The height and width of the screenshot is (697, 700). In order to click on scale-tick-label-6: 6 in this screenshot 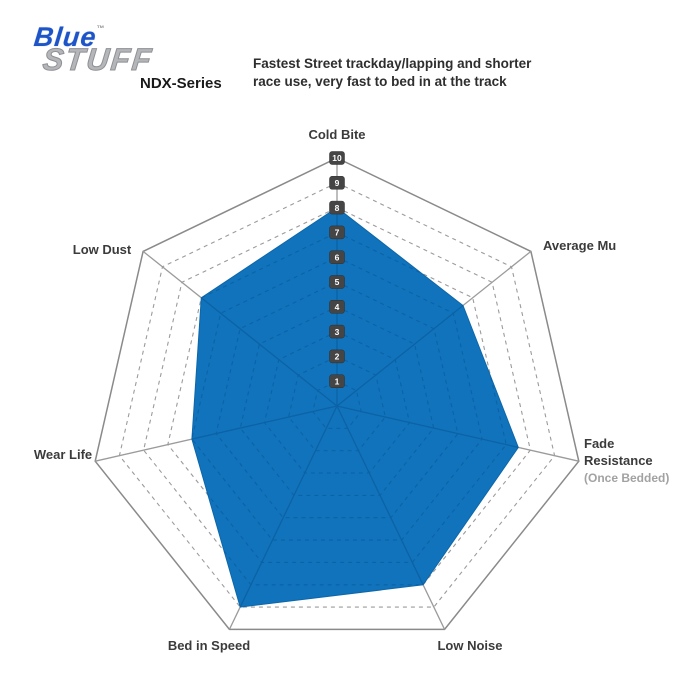, I will do `click(337, 257)`.